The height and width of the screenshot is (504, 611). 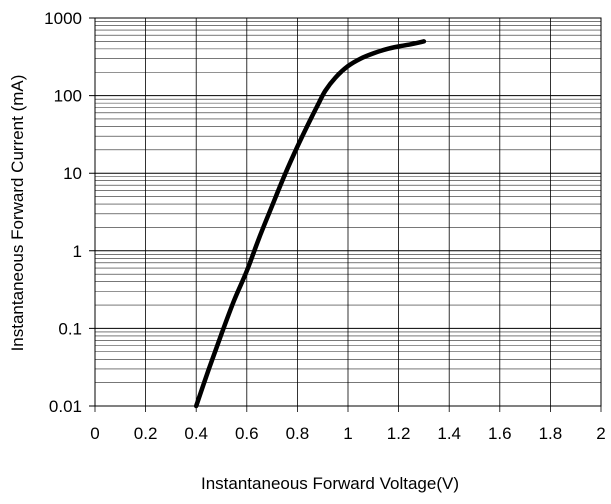 What do you see at coordinates (330, 483) in the screenshot?
I see `x-axis-title: Instantaneous Forward Voltage(V)` at bounding box center [330, 483].